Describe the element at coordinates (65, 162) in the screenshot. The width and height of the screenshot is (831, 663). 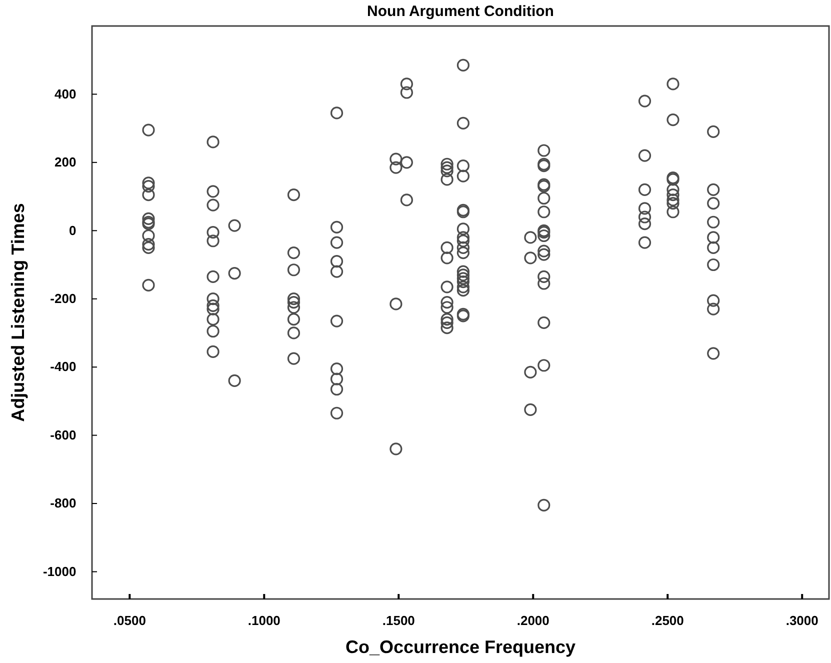
I see `y-tick-label: 200` at that location.